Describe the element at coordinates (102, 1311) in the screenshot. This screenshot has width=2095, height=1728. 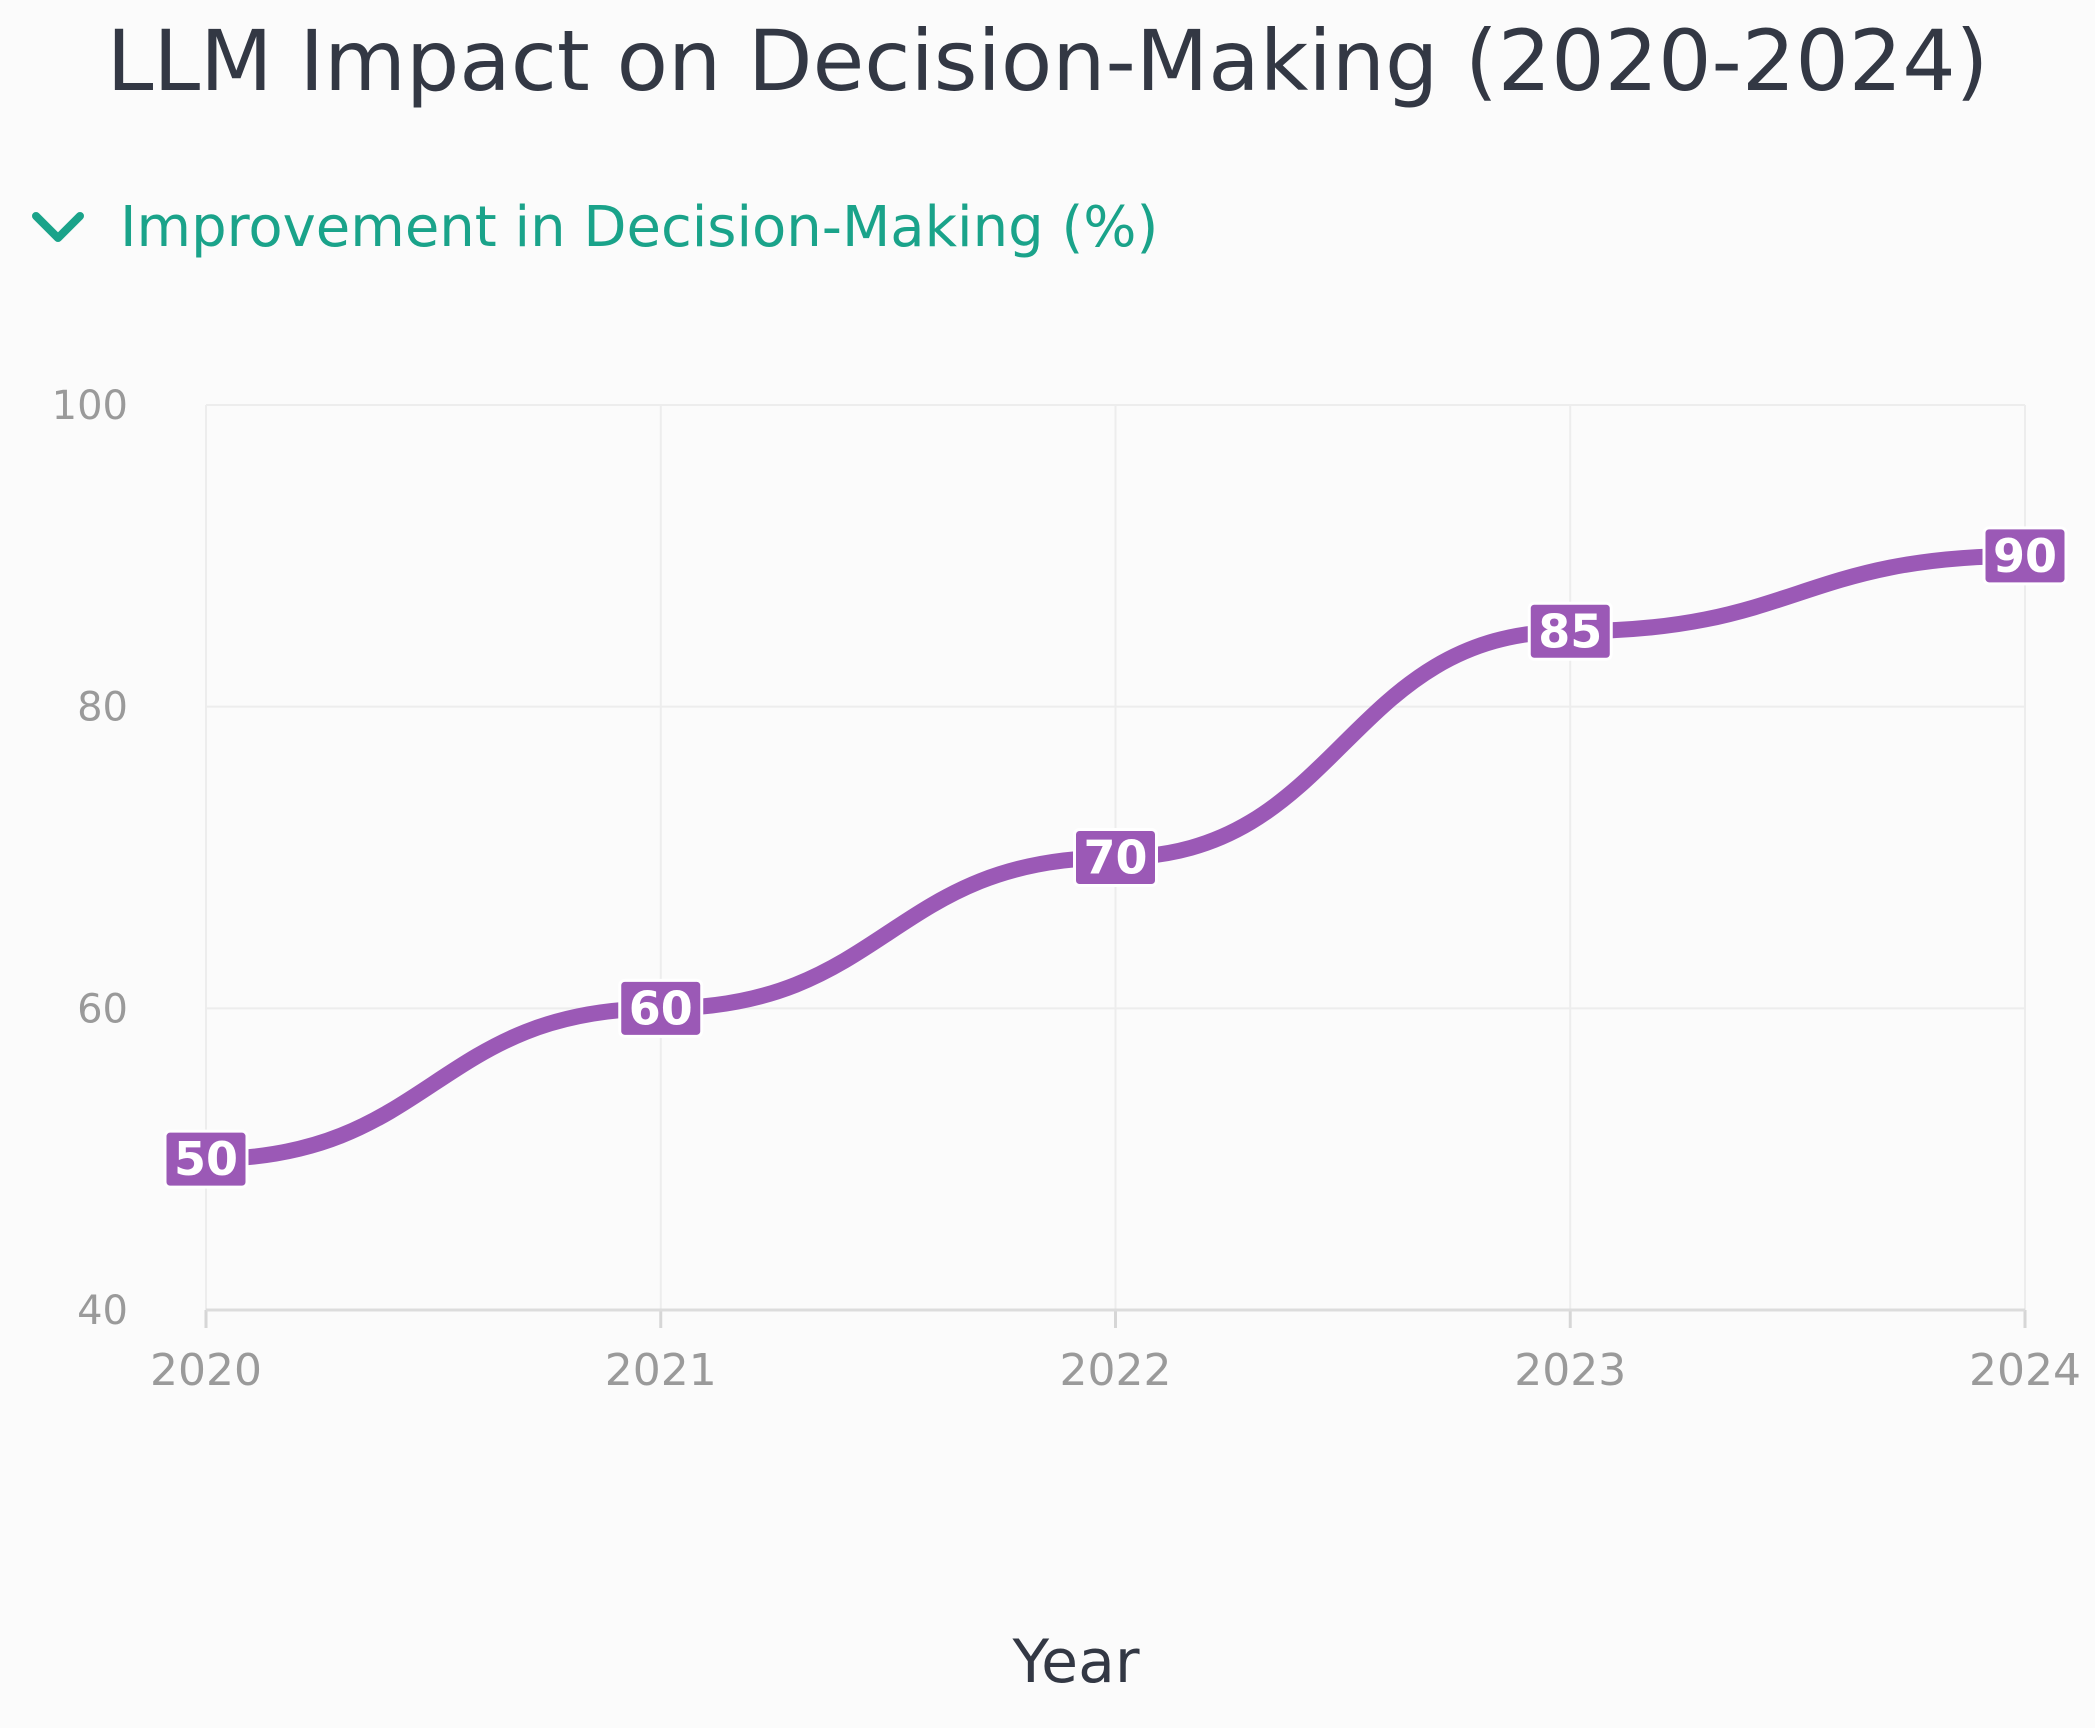
I see `y-tick-label: 40` at that location.